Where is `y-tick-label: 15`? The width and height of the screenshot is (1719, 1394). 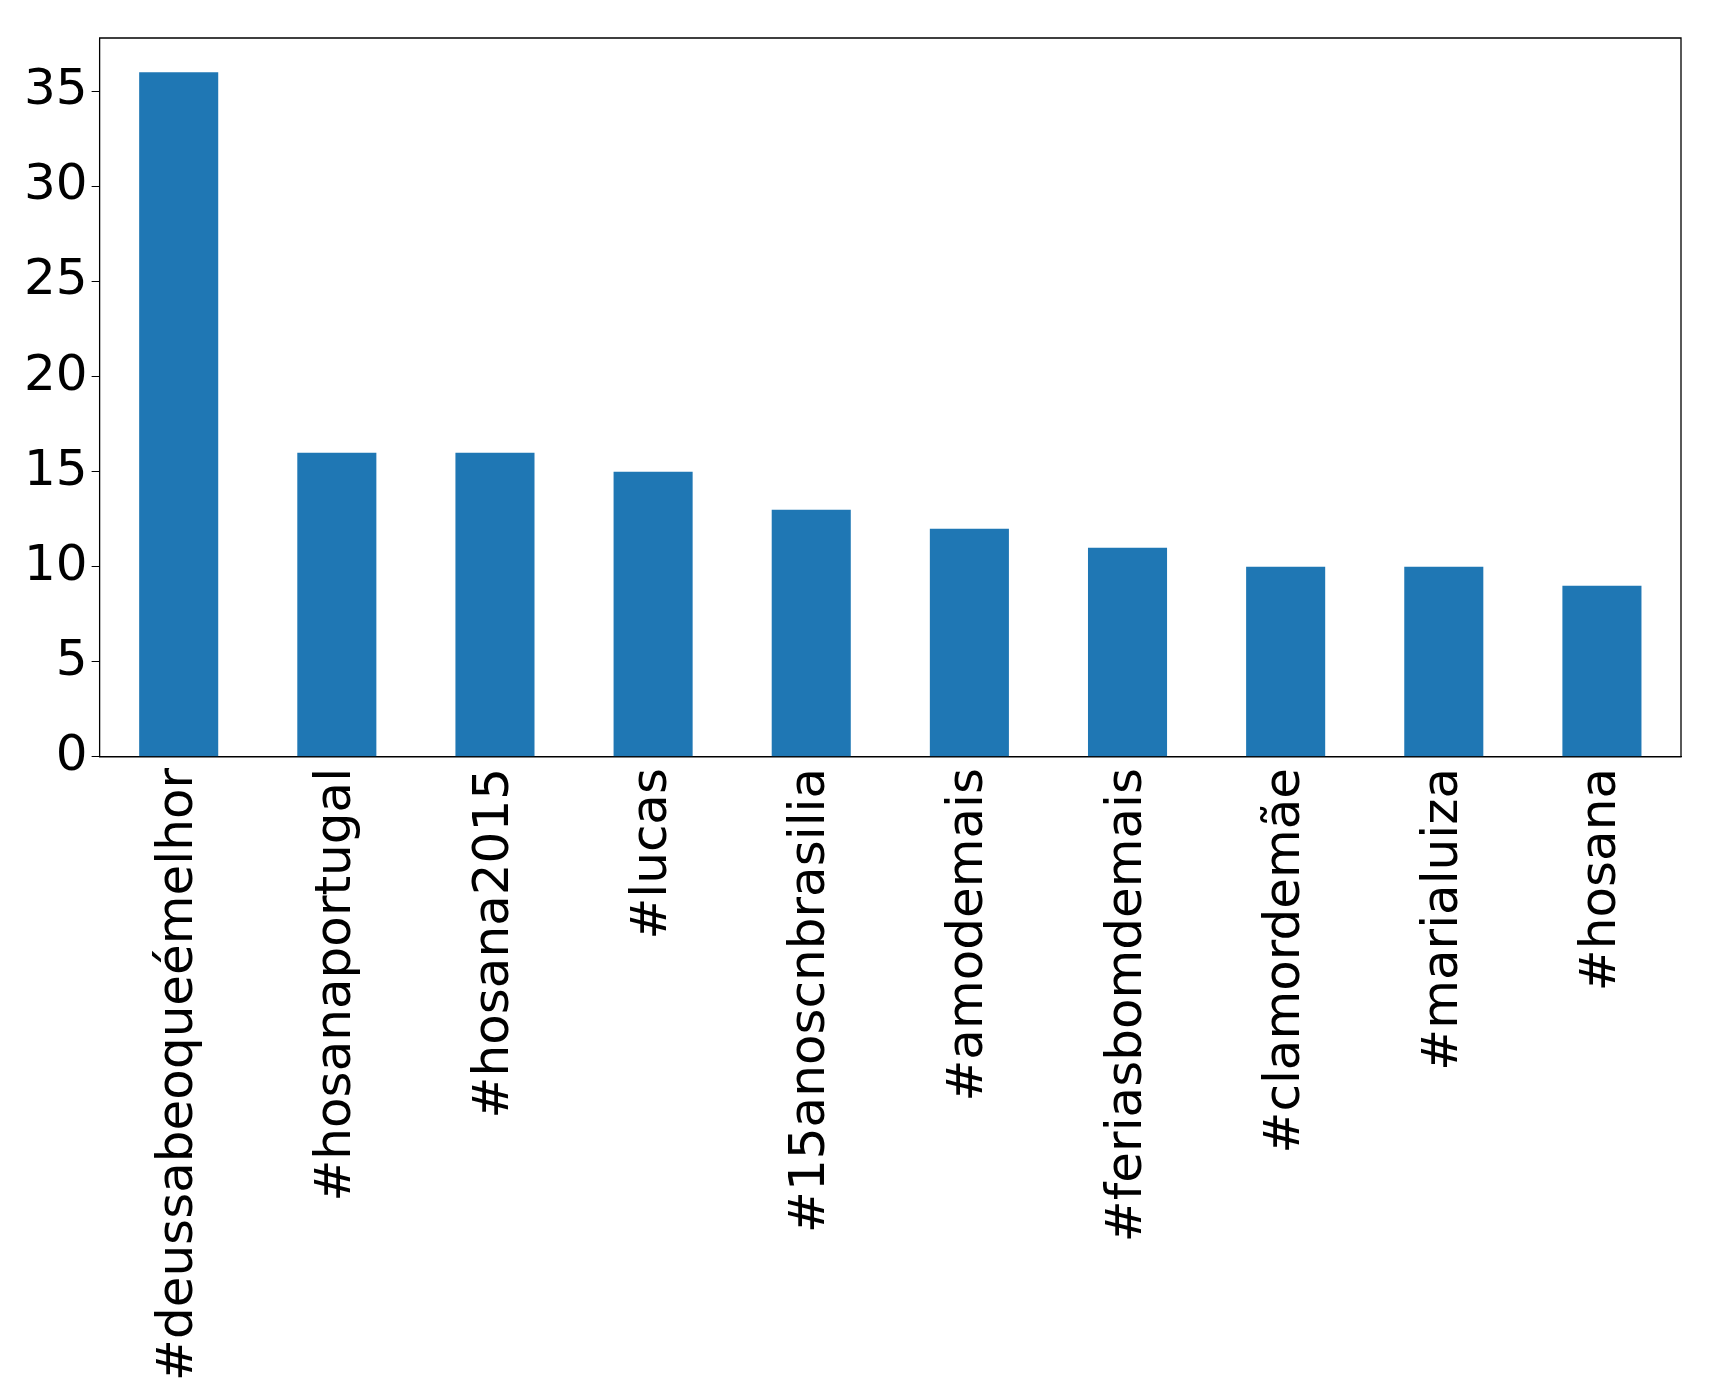 y-tick-label: 15 is located at coordinates (56, 467).